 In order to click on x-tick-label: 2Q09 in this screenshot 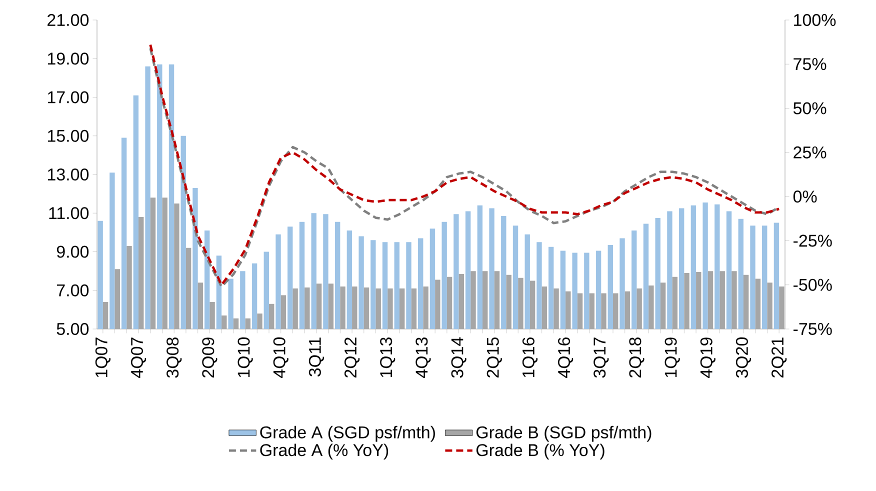, I will do `click(210, 358)`.